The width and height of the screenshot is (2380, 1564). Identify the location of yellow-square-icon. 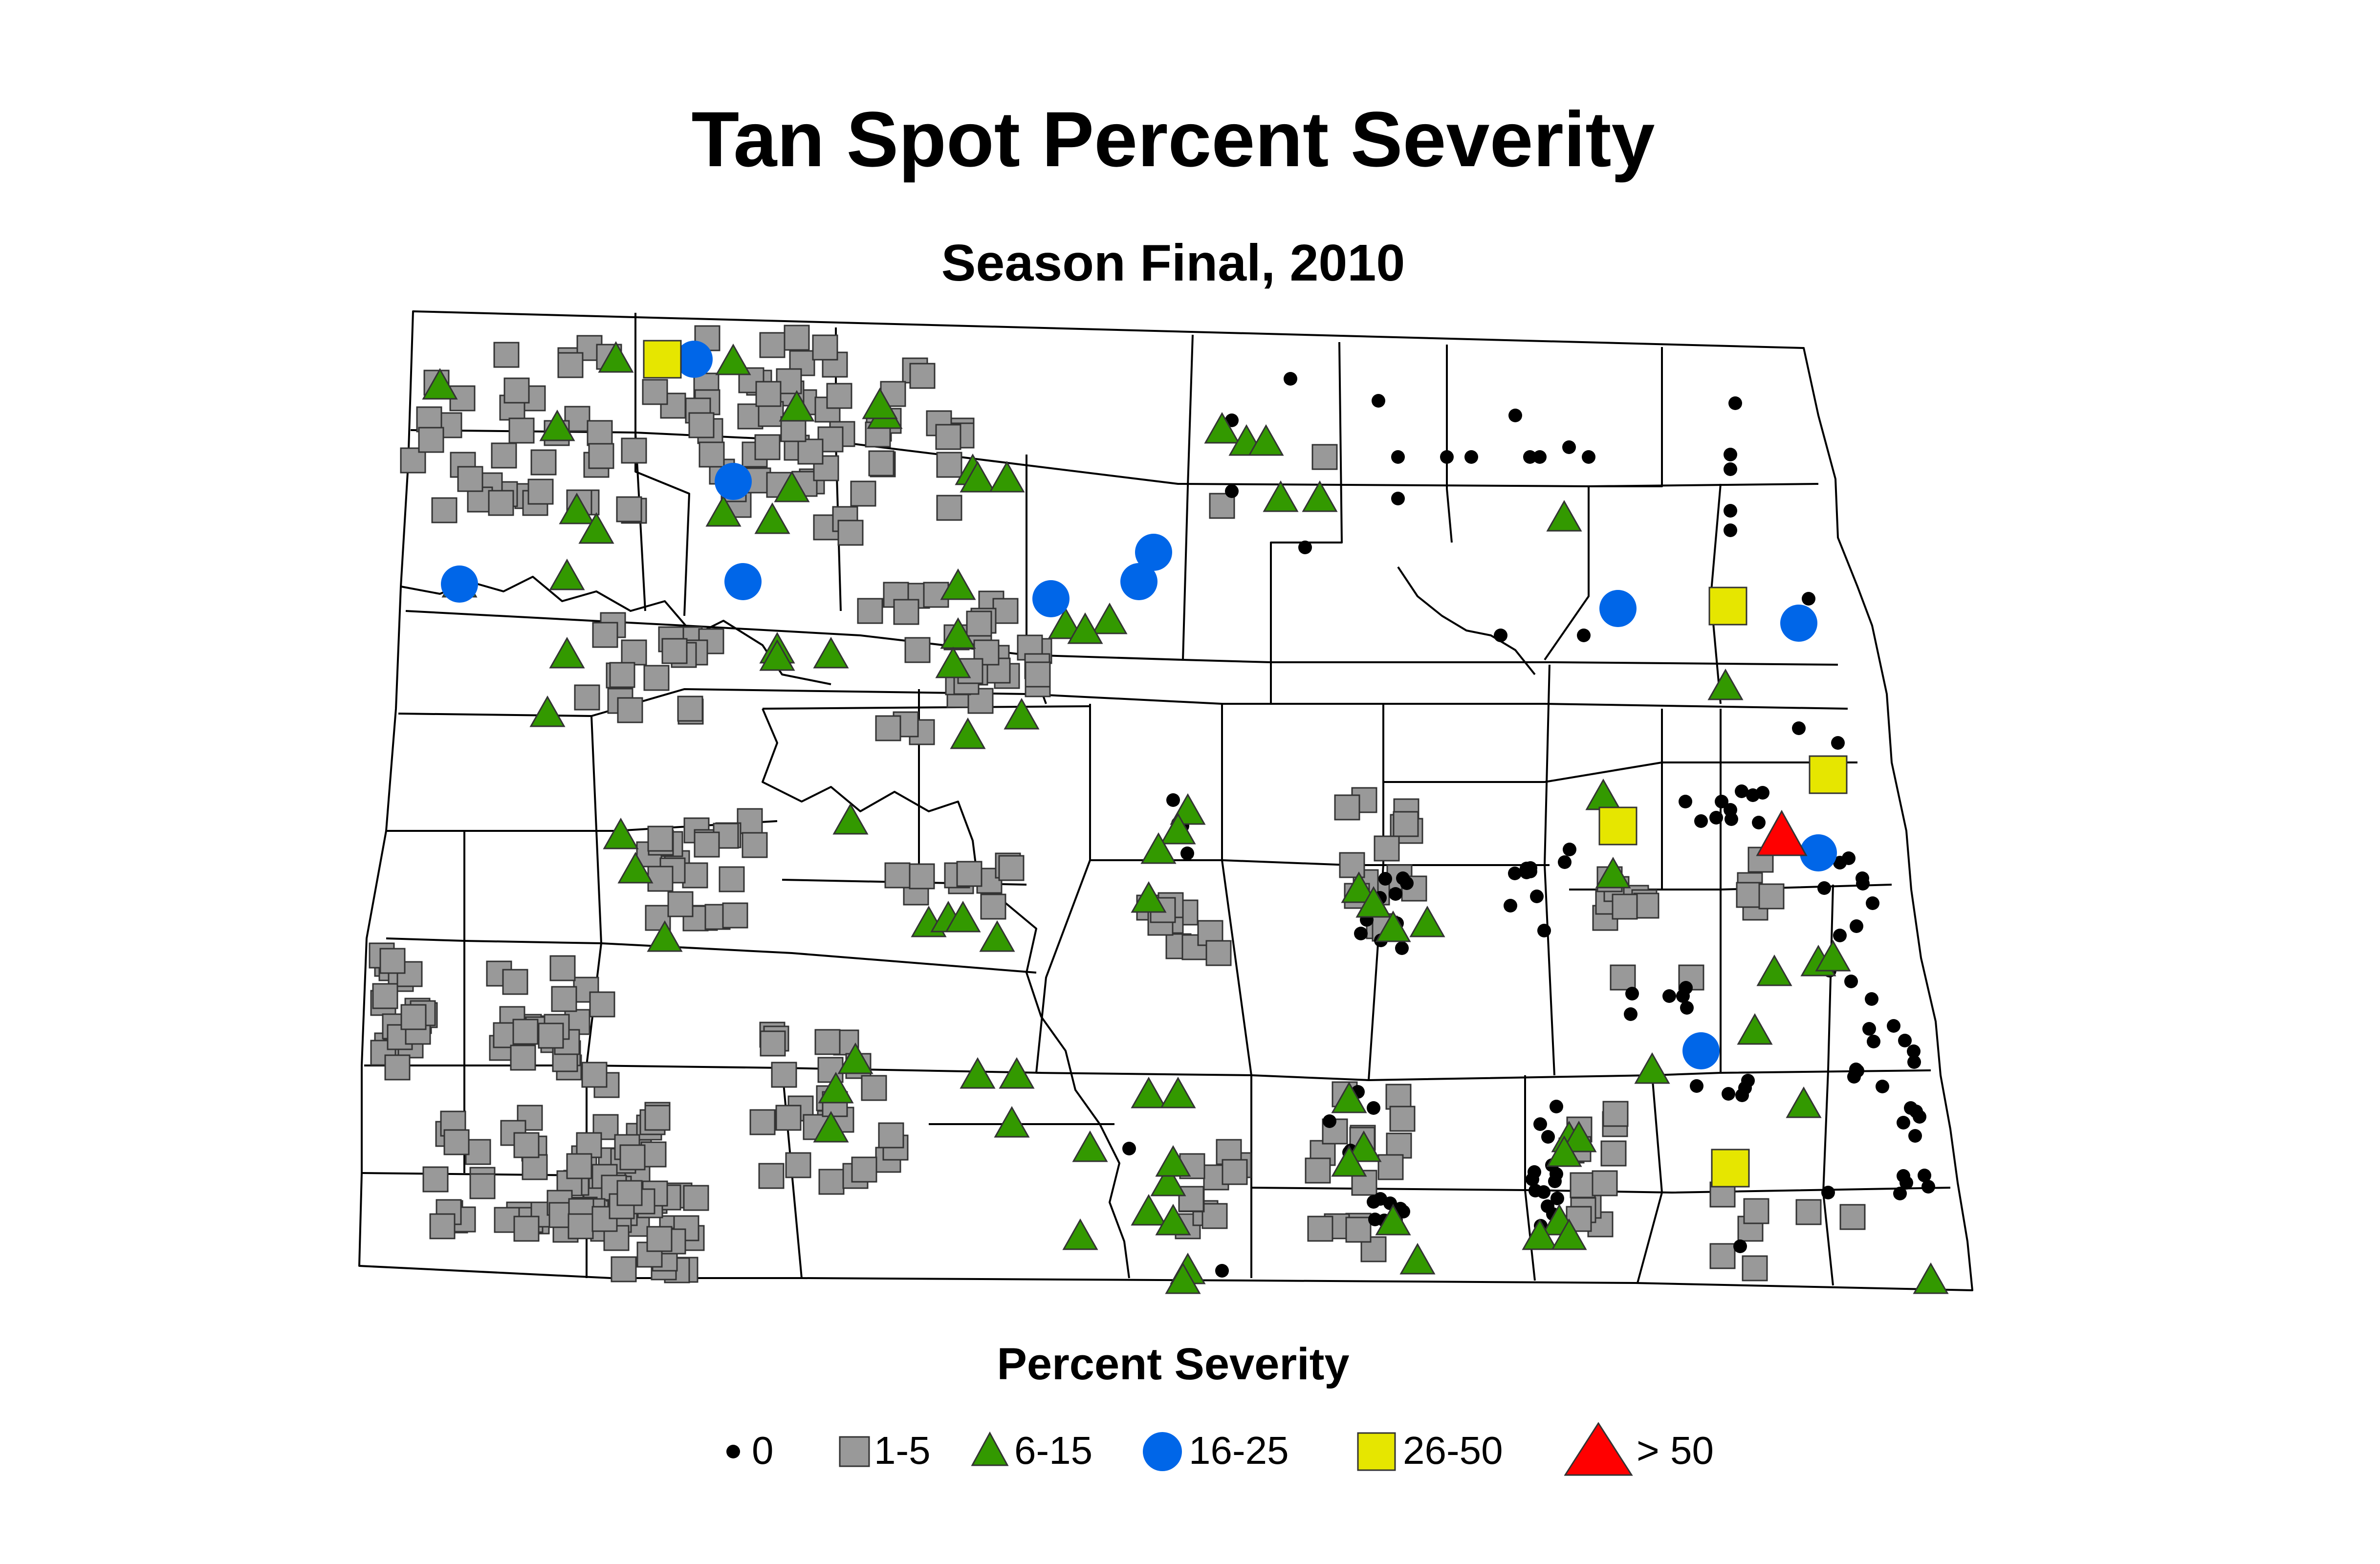
(1376, 1451).